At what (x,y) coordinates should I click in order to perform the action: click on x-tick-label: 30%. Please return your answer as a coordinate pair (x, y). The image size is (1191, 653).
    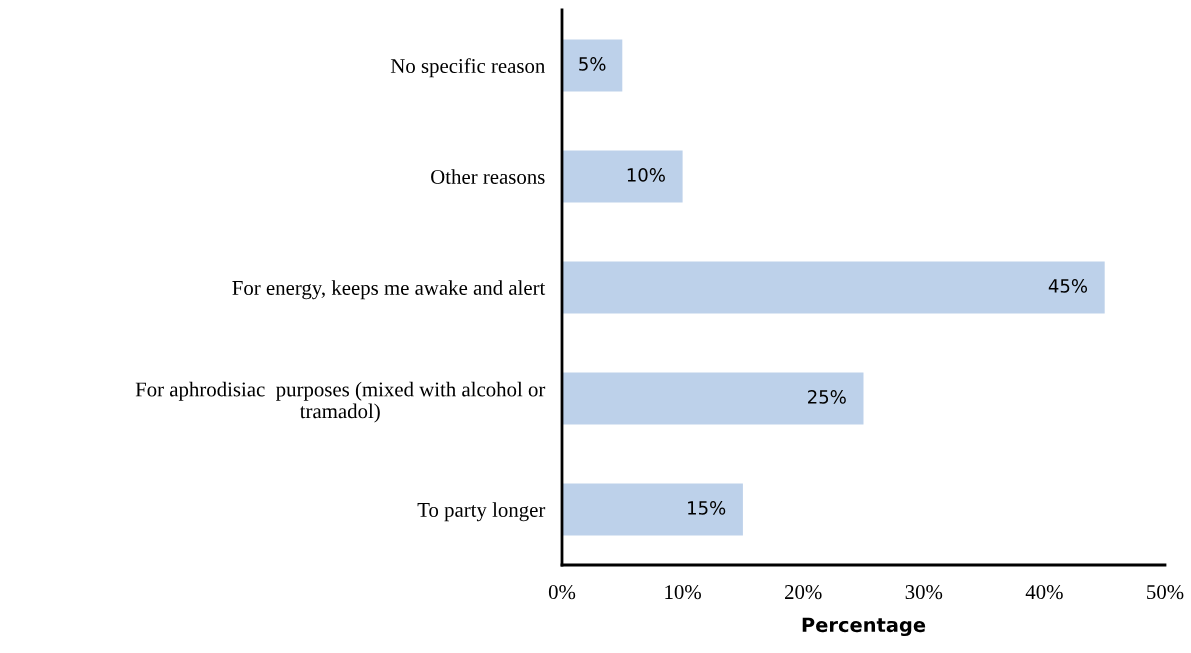
    Looking at the image, I should click on (924, 592).